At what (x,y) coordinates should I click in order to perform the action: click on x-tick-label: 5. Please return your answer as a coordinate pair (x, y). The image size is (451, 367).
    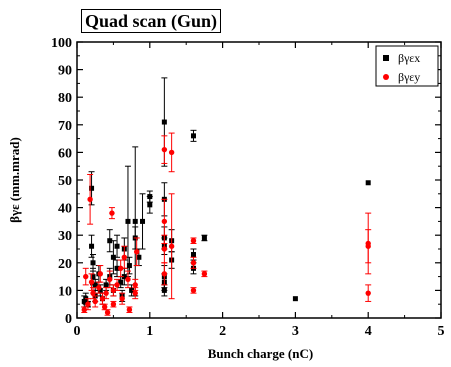
    Looking at the image, I should click on (441, 331).